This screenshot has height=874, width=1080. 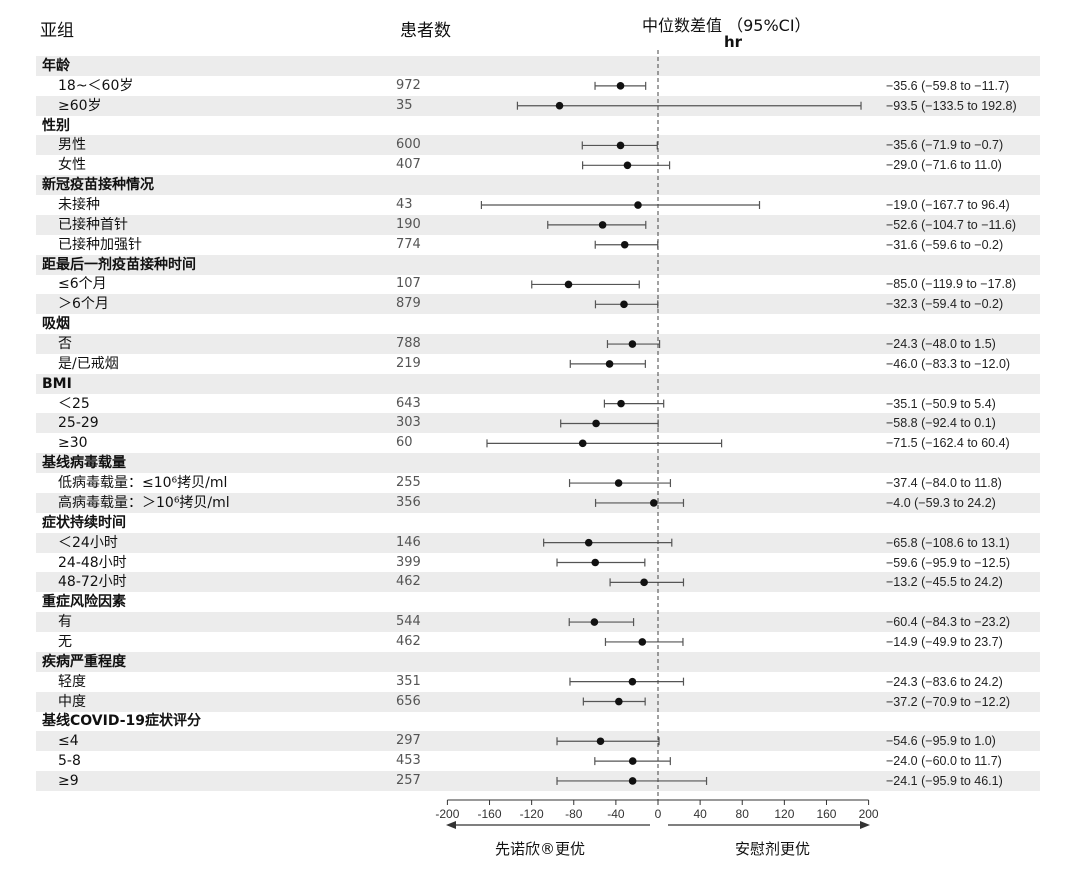 What do you see at coordinates (538, 682) in the screenshot?
I see `table-row: 轻度 351 −24.3 (−83.6 to 24.2)` at bounding box center [538, 682].